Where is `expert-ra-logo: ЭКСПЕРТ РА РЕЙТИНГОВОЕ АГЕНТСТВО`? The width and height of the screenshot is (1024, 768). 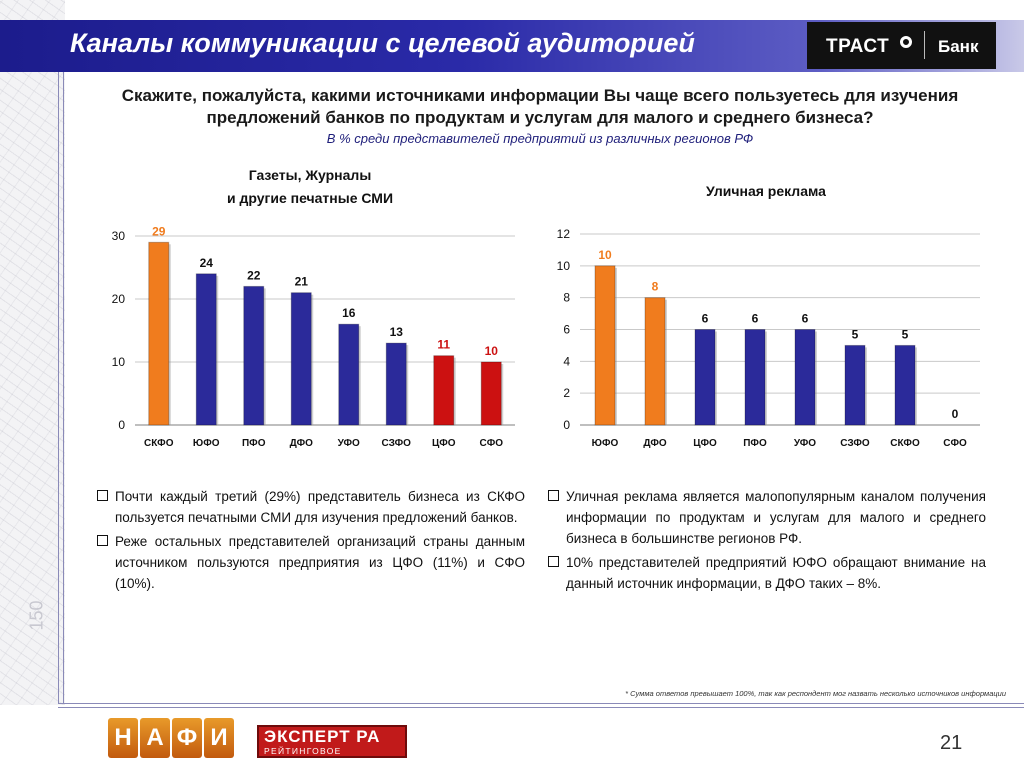 expert-ra-logo: ЭКСПЕРТ РА РЕЙТИНГОВОЕ АГЕНТСТВО is located at coordinates (332, 745).